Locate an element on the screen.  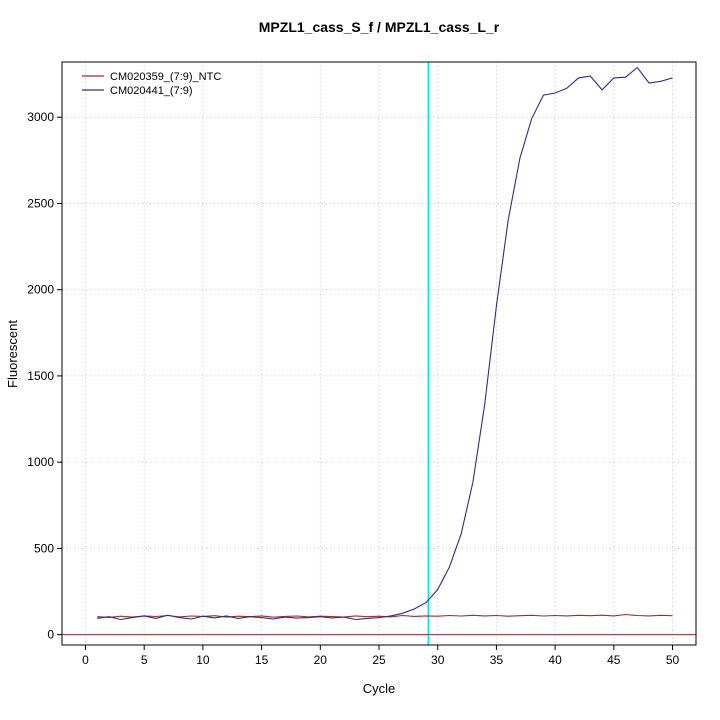
x-axis-label: Cycle is located at coordinates (379, 688).